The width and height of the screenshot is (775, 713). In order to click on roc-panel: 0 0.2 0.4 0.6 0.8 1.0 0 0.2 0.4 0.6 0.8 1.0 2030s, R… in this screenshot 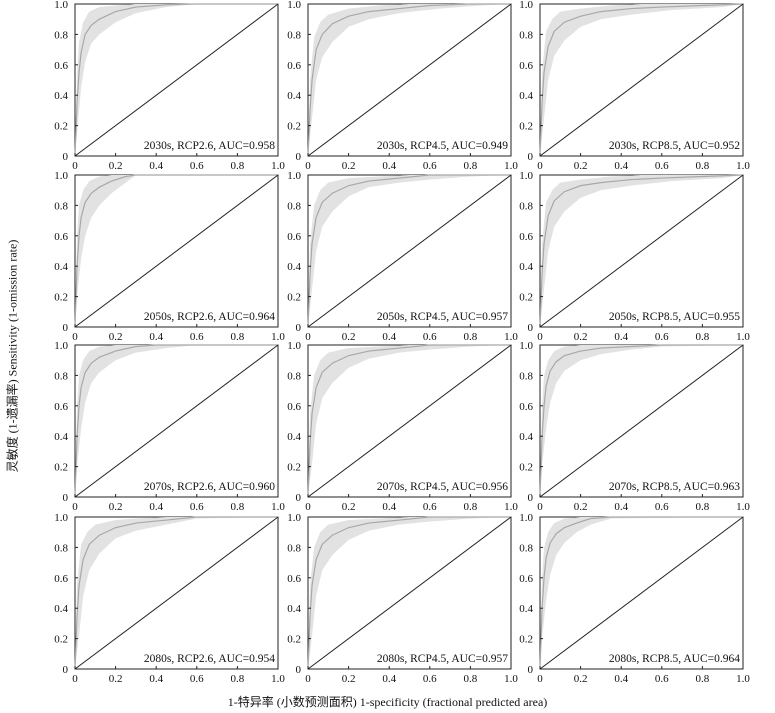, I will do `click(634, 86)`.